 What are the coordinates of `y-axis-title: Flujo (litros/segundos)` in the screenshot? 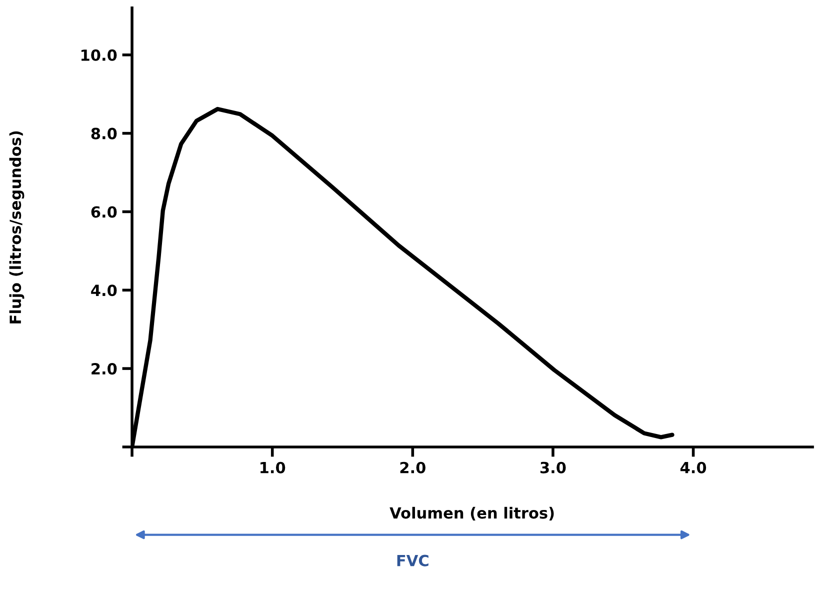 It's located at (16, 227).